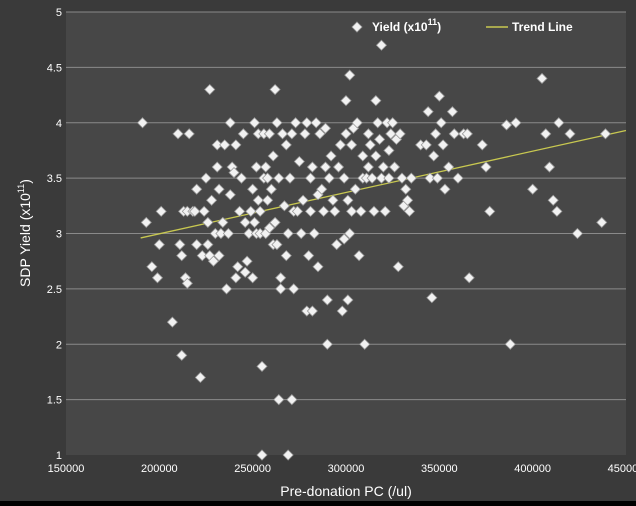  What do you see at coordinates (54, 290) in the screenshot?
I see `y-tick-label: 2.5` at bounding box center [54, 290].